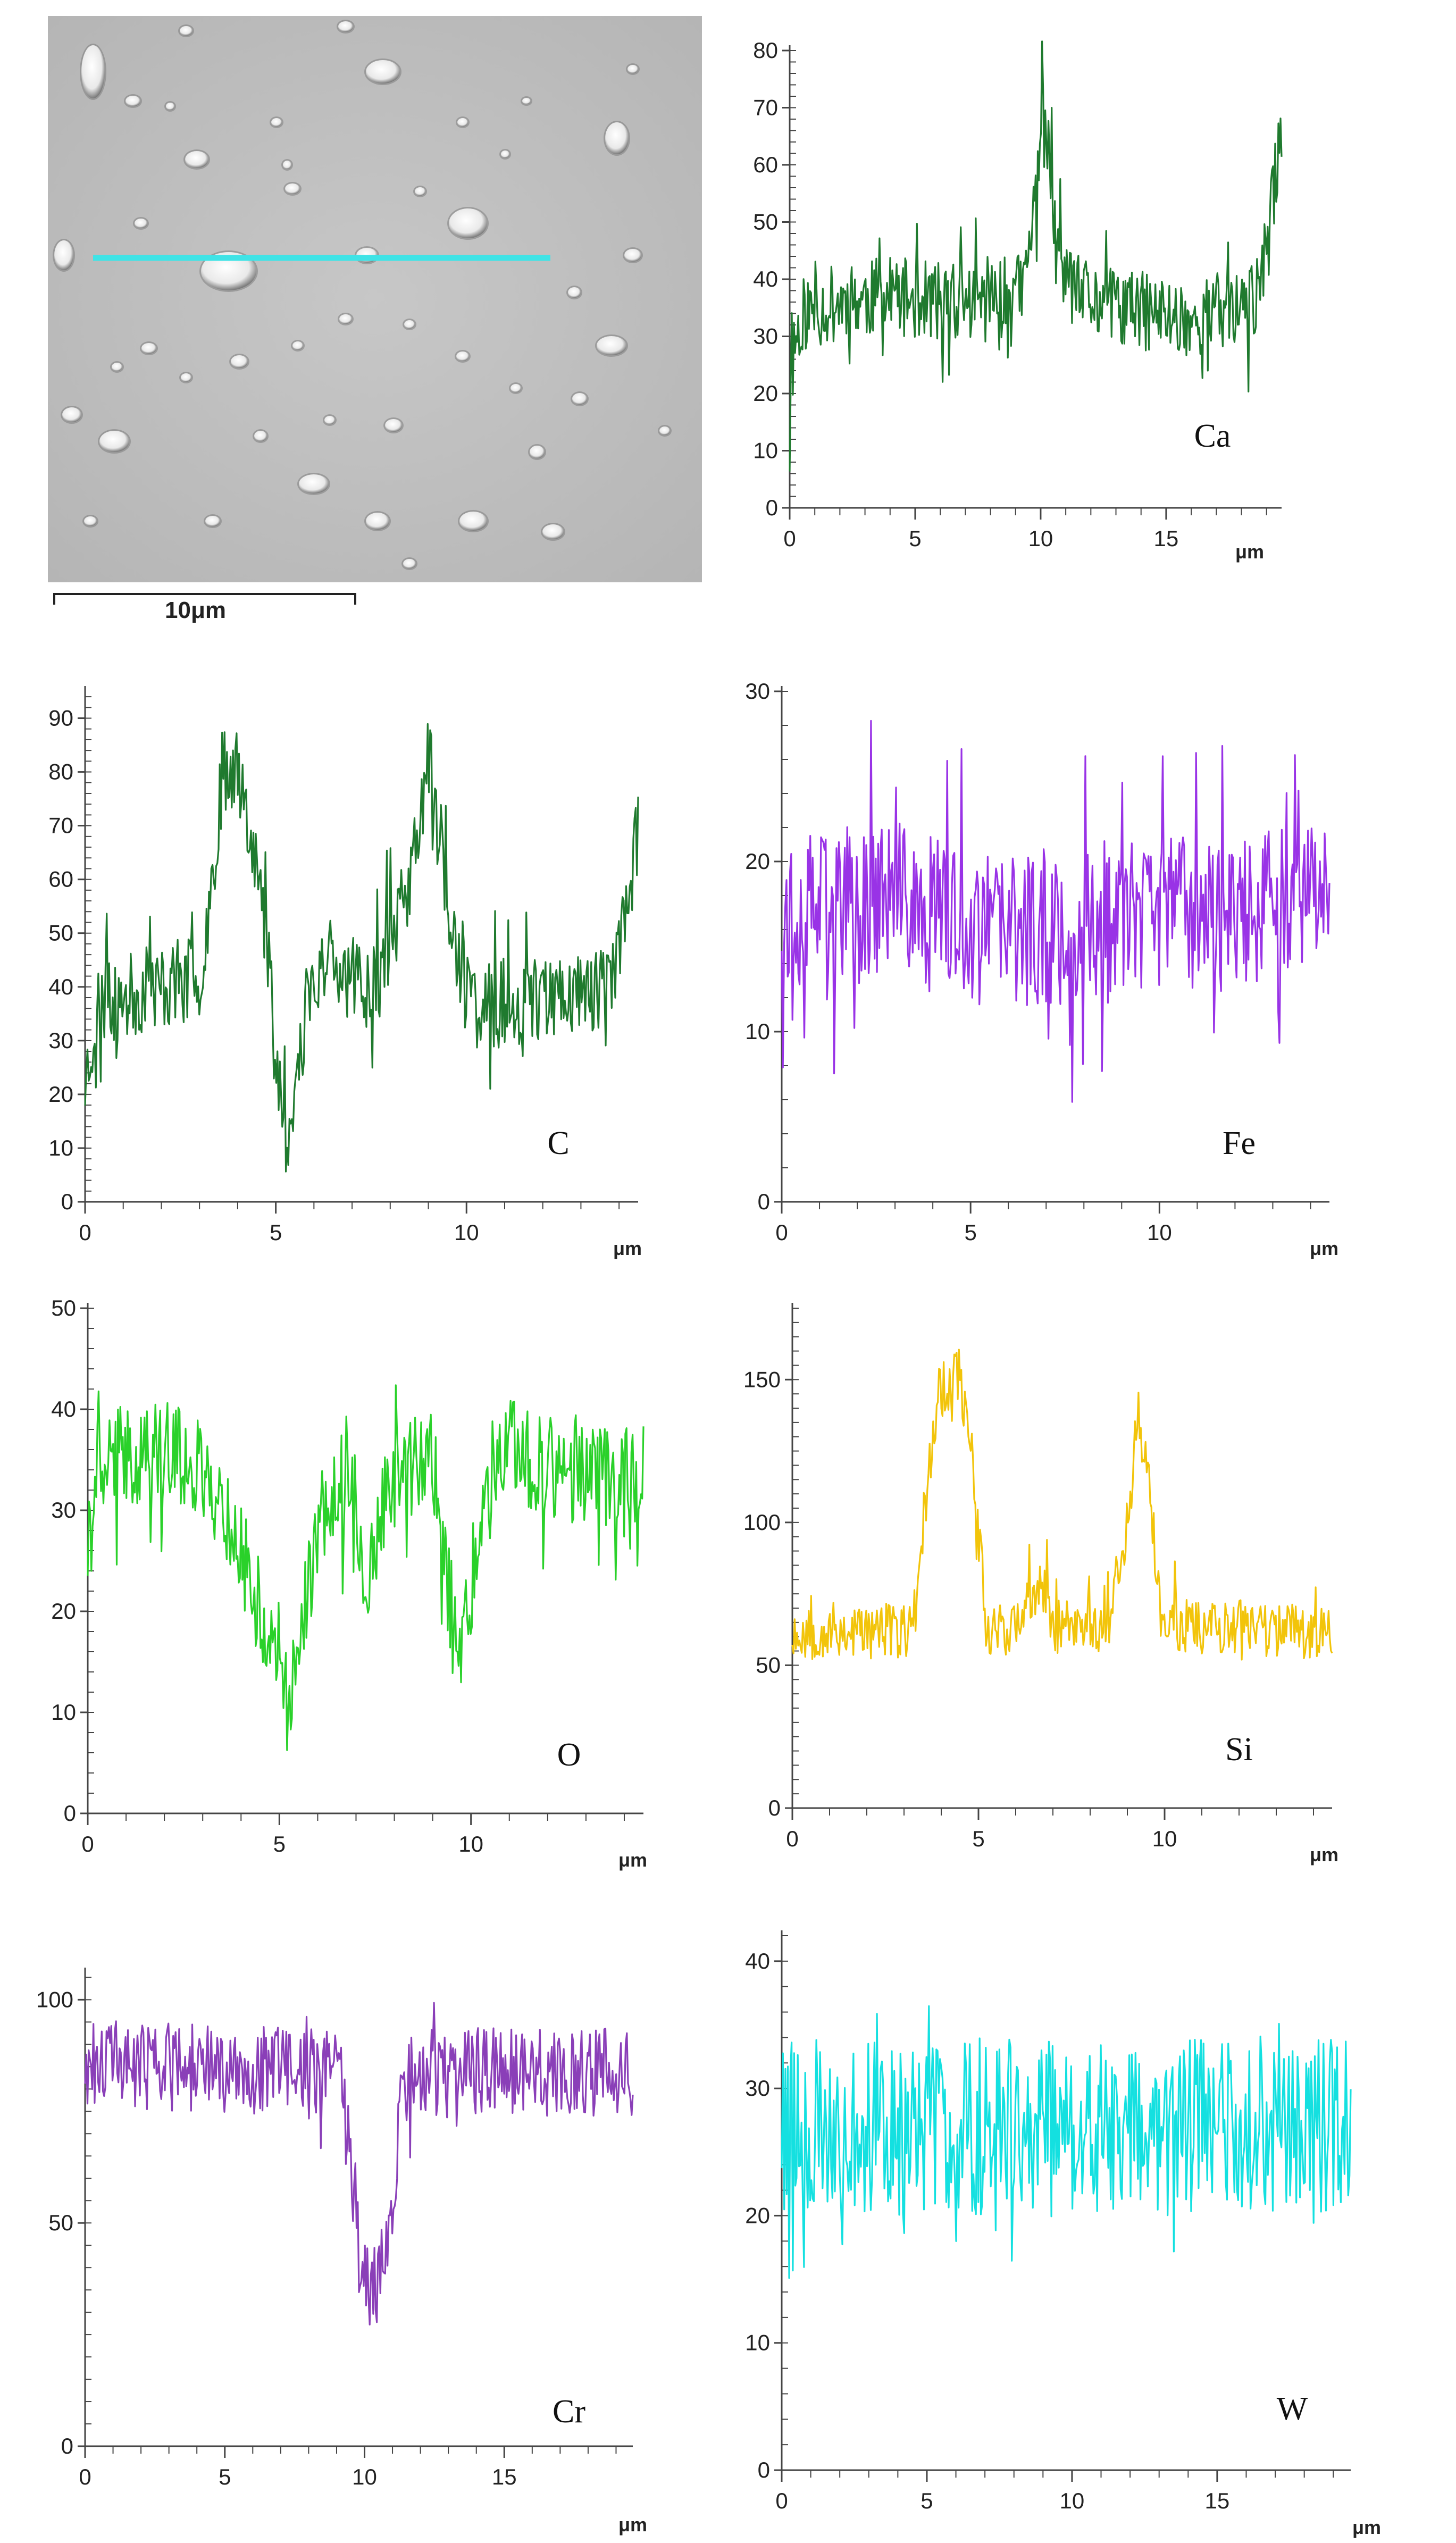 This screenshot has height=2543, width=1456. I want to click on y-tick-label: 90, so click(60, 718).